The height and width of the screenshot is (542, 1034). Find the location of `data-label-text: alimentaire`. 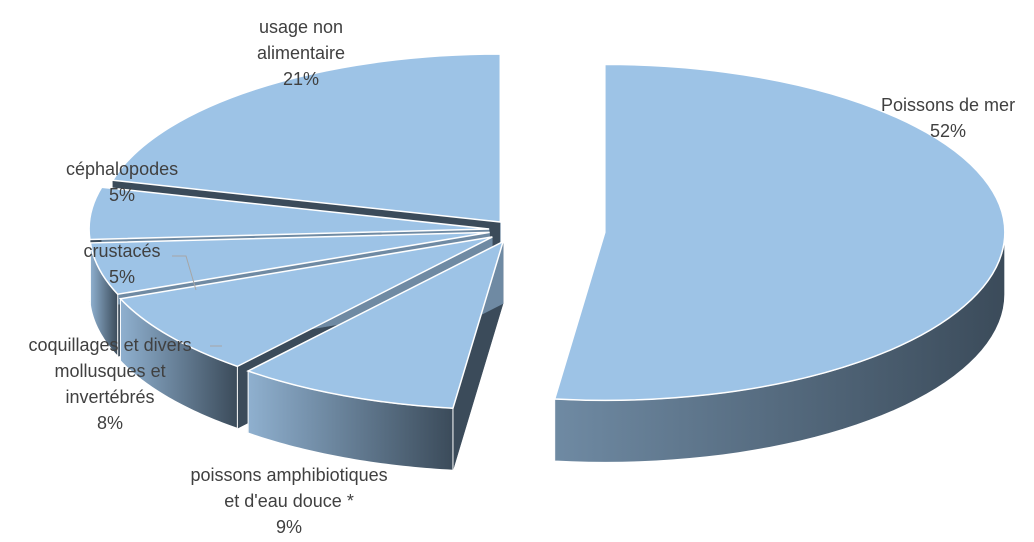

data-label-text: alimentaire is located at coordinates (301, 53).